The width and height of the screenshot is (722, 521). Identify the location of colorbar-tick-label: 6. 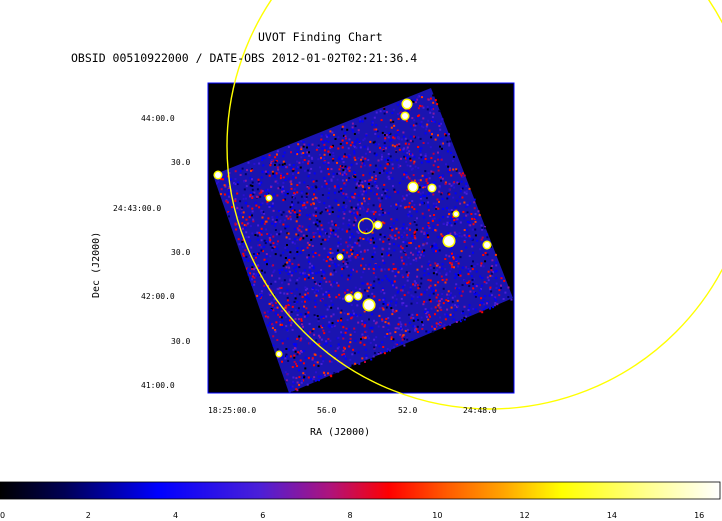
(263, 515).